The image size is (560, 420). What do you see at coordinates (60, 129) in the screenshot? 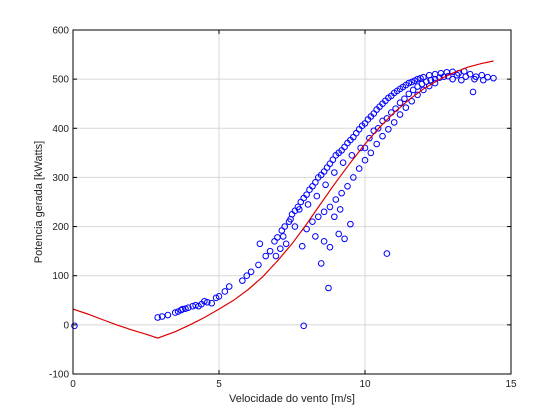
I see `y-tick-label: 400` at bounding box center [60, 129].